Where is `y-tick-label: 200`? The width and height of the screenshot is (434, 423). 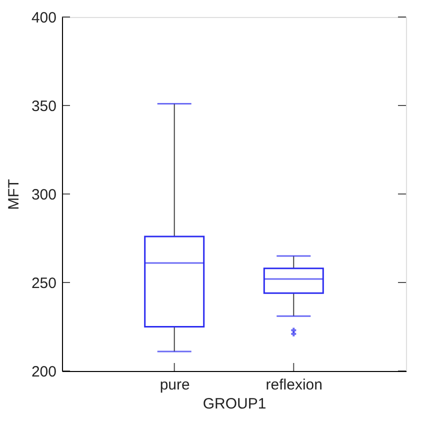
y-tick-label: 200 is located at coordinates (43, 372).